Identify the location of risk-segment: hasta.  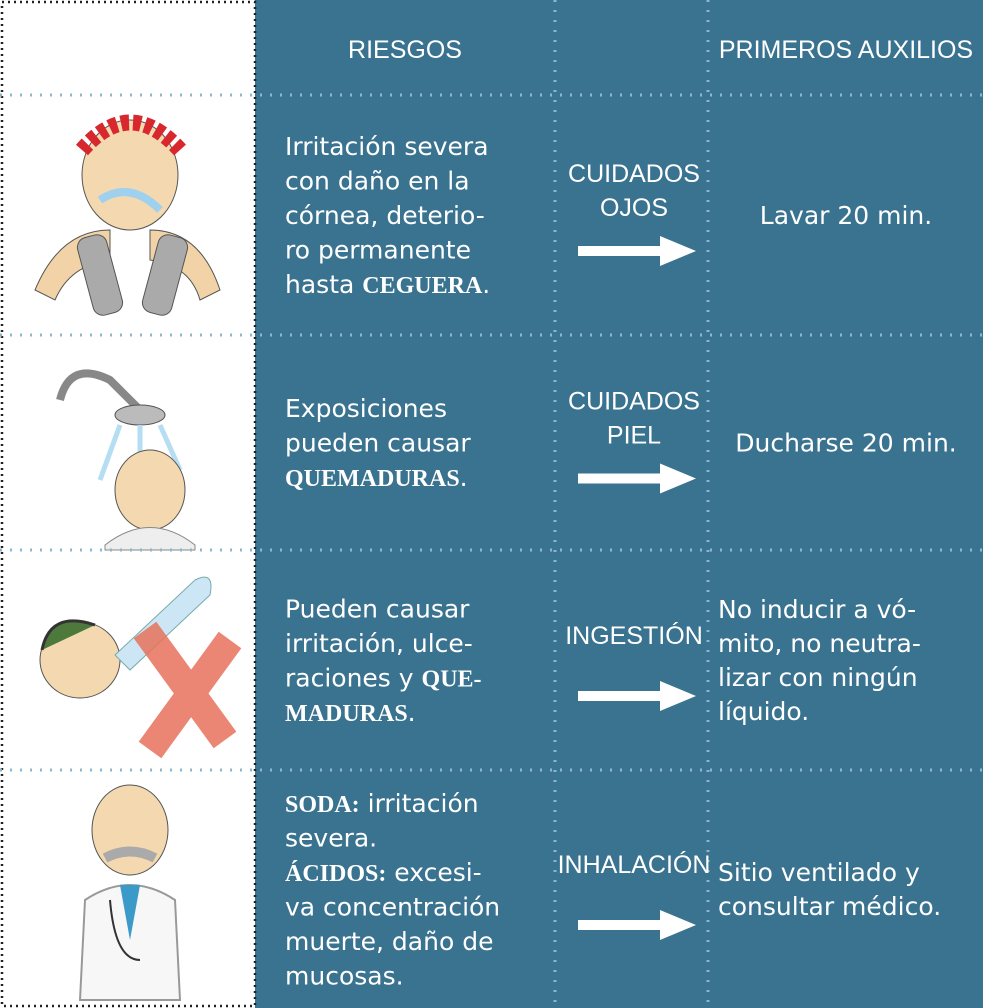
(323, 284).